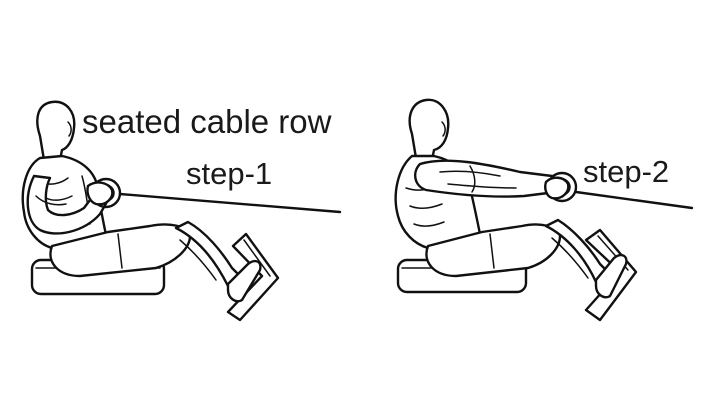  What do you see at coordinates (493, 250) in the screenshot?
I see `thigh` at bounding box center [493, 250].